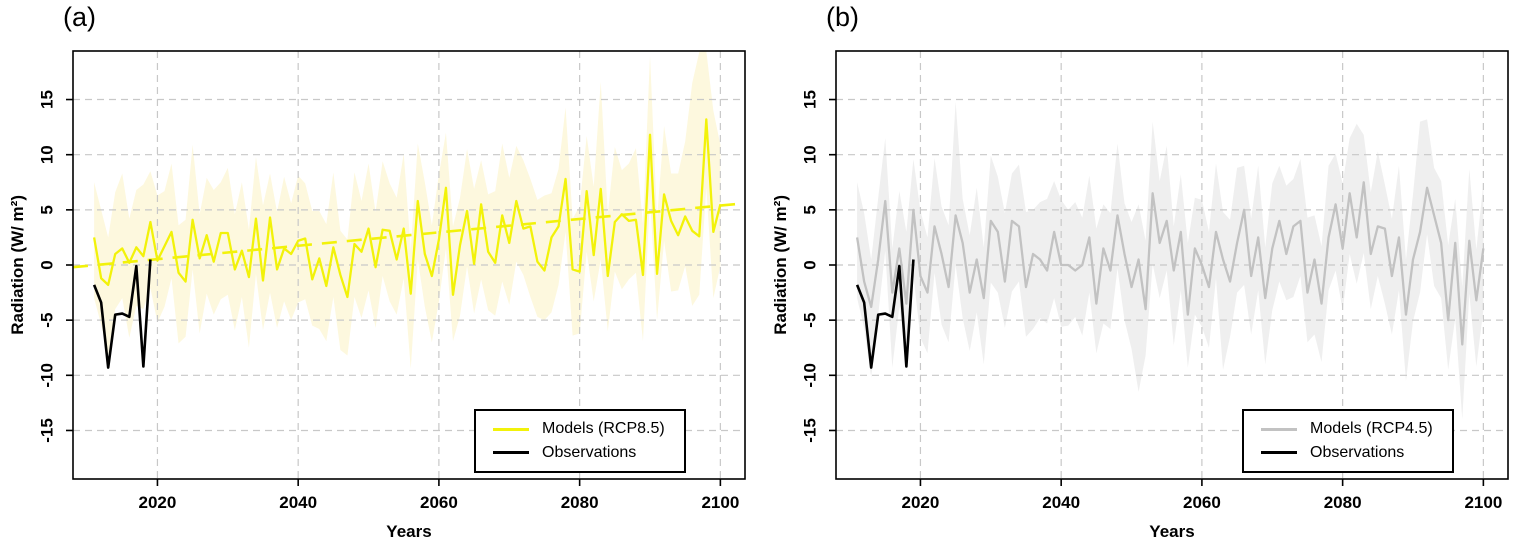 This screenshot has height=549, width=1526. Describe the element at coordinates (580, 441) in the screenshot. I see `legend-a: Models (RCP8.5) Observations` at that location.